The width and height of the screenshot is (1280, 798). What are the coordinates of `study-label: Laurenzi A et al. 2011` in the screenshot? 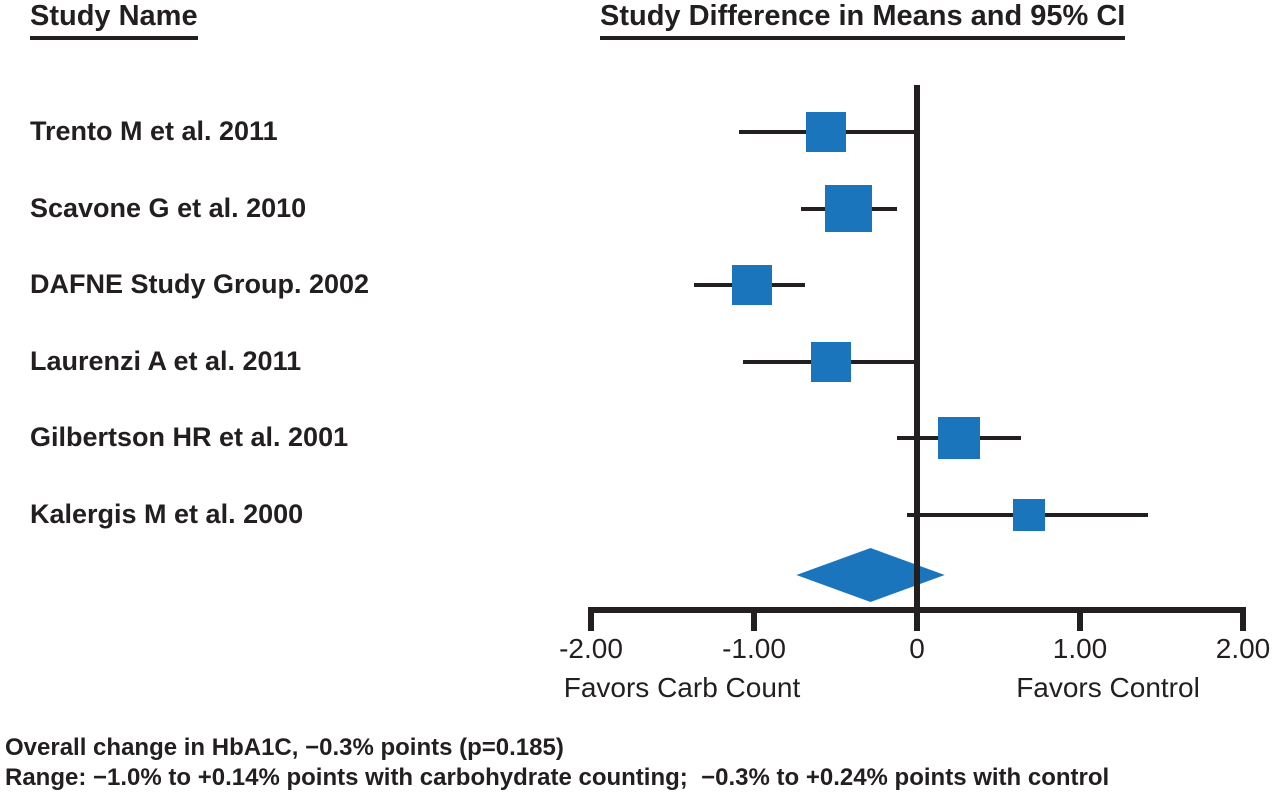 It's located at (166, 360).